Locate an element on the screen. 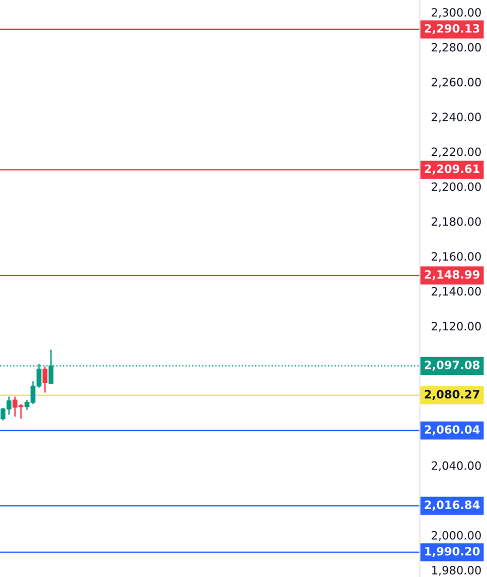 This screenshot has height=577, width=487. y-tick-label: 2,280.00 is located at coordinates (456, 47).